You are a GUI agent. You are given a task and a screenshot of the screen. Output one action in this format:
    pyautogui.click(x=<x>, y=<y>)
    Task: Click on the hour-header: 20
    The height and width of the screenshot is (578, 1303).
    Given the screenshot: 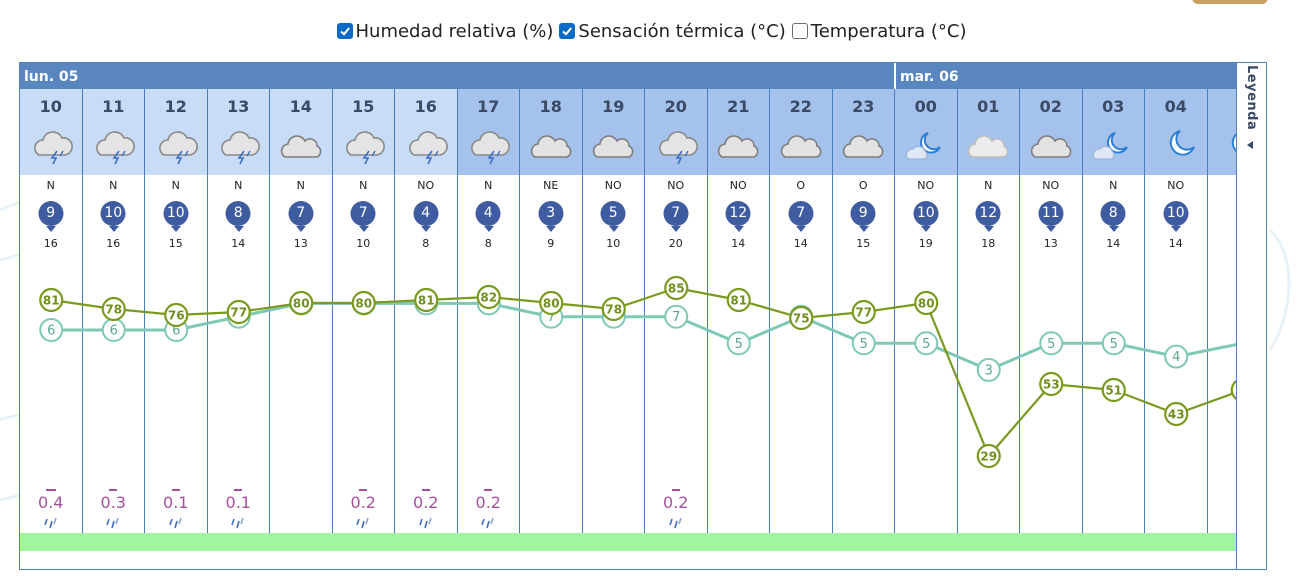 What is the action you would take?
    pyautogui.click(x=676, y=132)
    